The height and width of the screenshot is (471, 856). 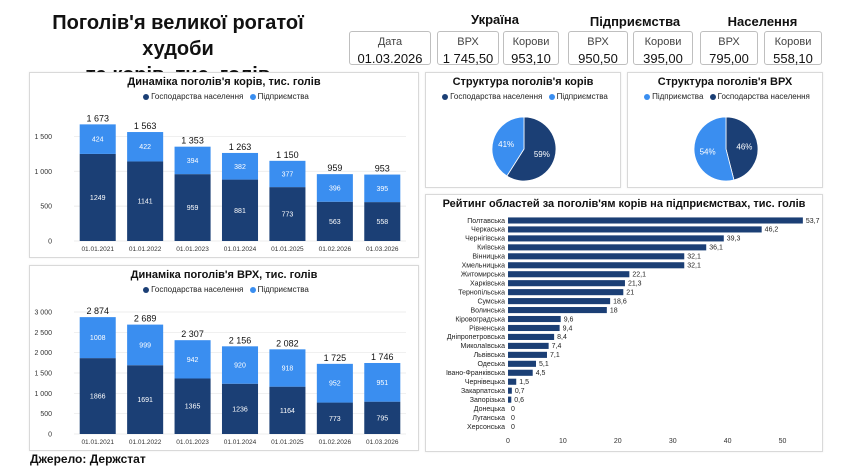 I want to click on population-cows-label: Корови, so click(x=793, y=42).